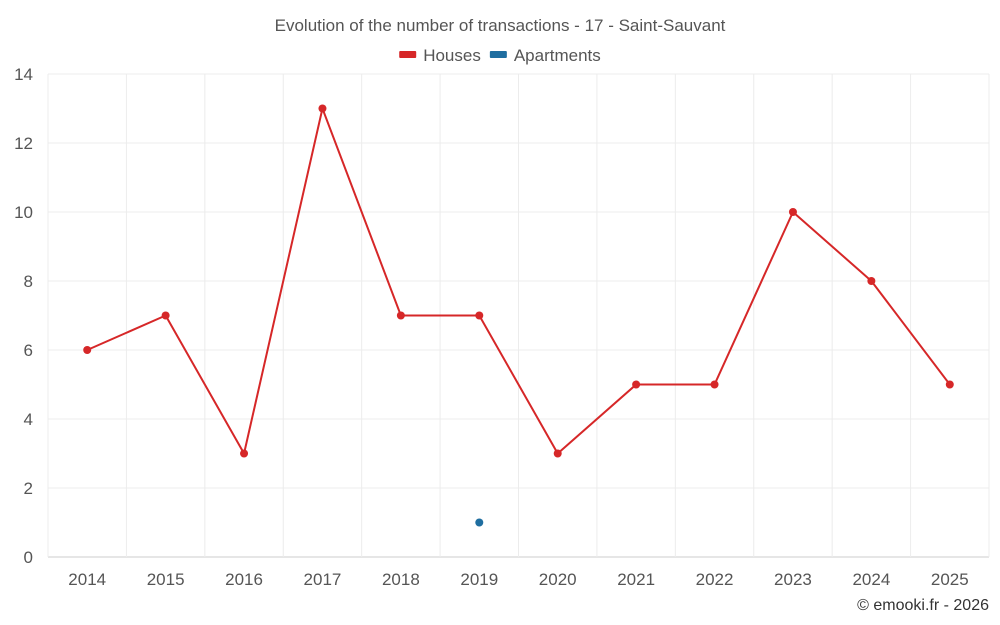 This screenshot has width=1000, height=625. Describe the element at coordinates (244, 579) in the screenshot. I see `x-tick-label: 2016` at that location.